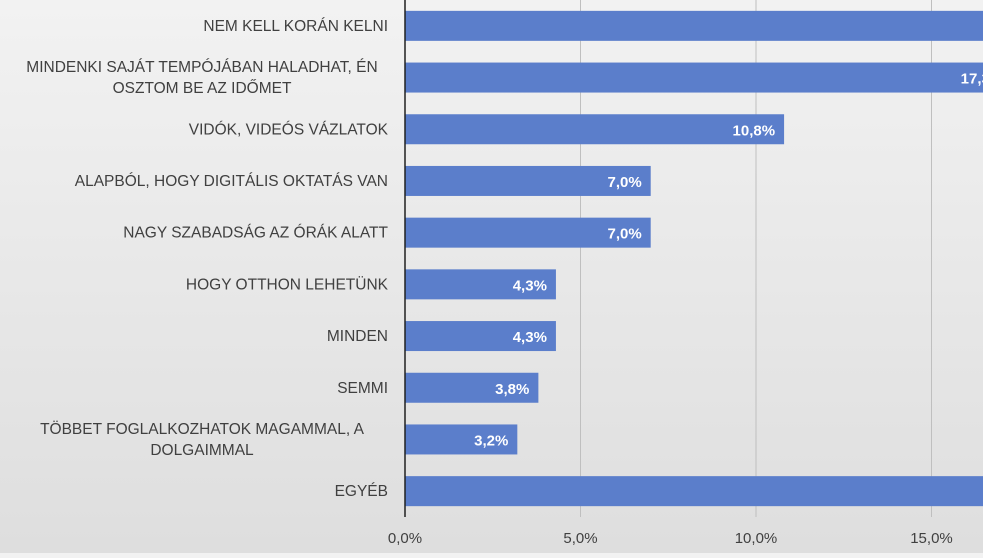 The image size is (983, 558). I want to click on category-label-2-line-0: VIDÓK, VIDEÓS VÁZLATOK, so click(289, 129).